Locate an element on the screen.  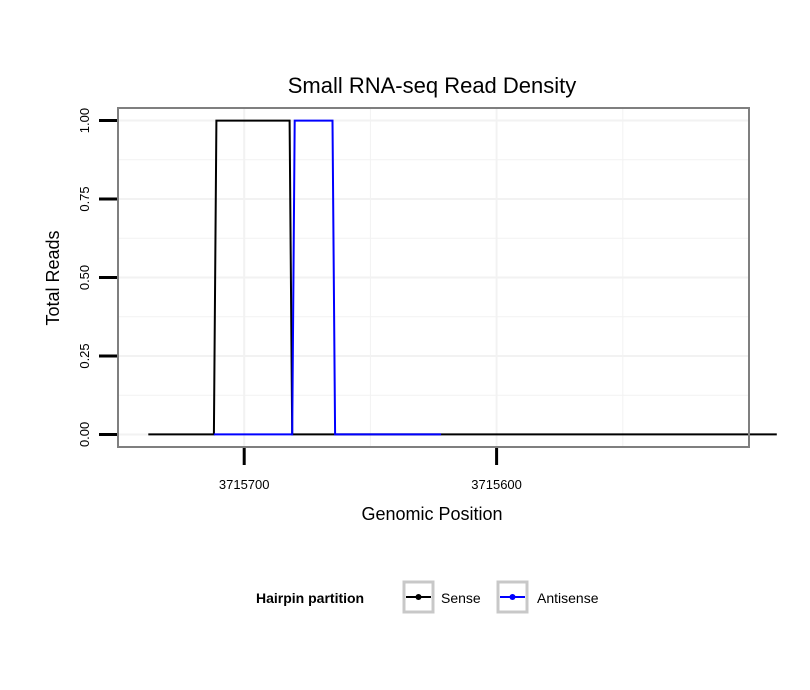
chart-title: Small RNA-seq Read Density is located at coordinates (432, 85).